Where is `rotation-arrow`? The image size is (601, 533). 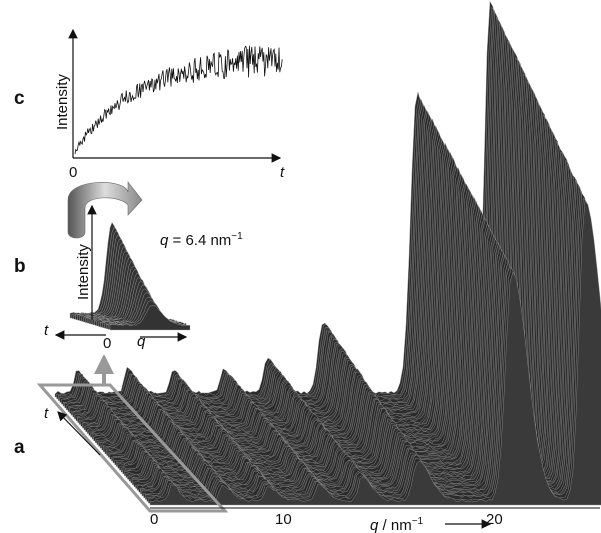
rotation-arrow is located at coordinates (105, 210).